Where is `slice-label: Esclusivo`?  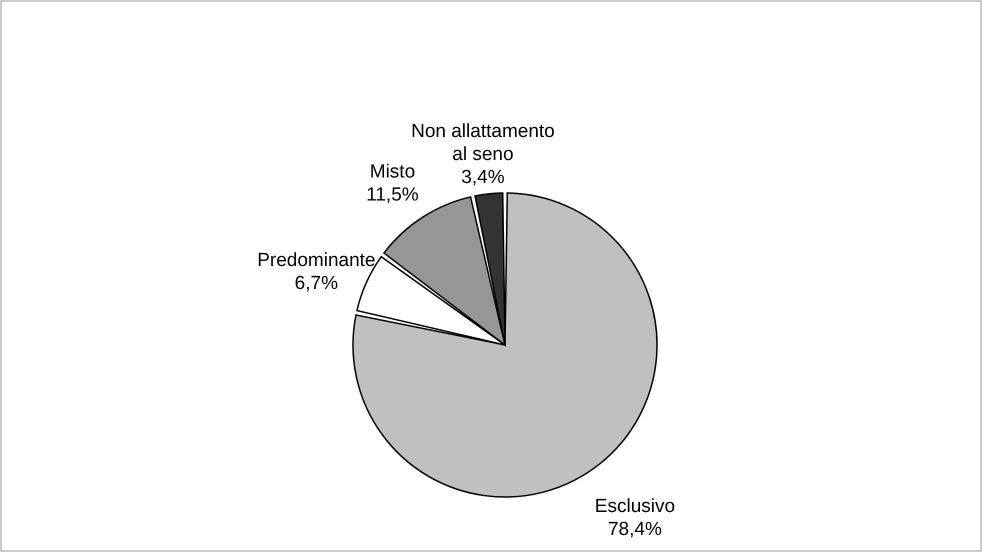 slice-label: Esclusivo is located at coordinates (635, 507).